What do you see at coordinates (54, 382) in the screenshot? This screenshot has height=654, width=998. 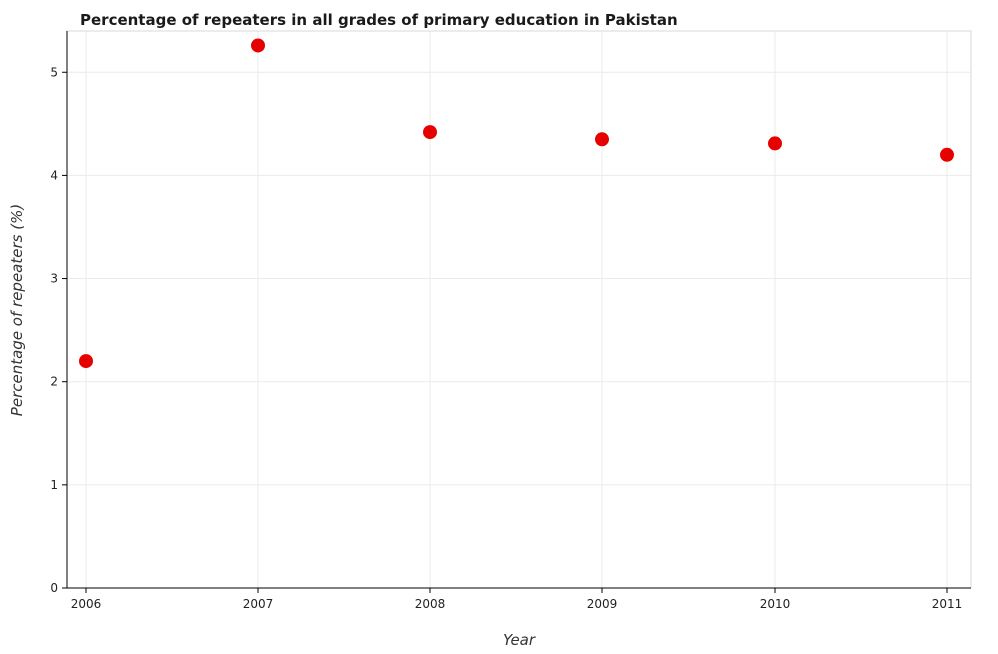 I see `y-tick-label: 2` at bounding box center [54, 382].